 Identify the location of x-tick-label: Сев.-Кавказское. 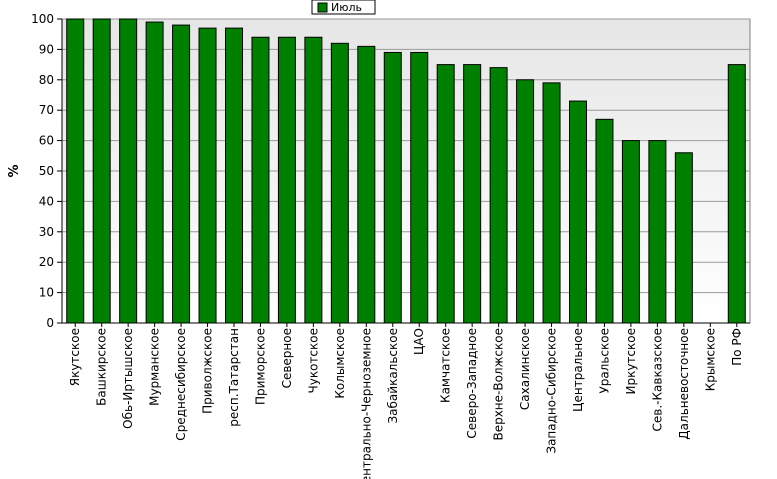
(657, 379).